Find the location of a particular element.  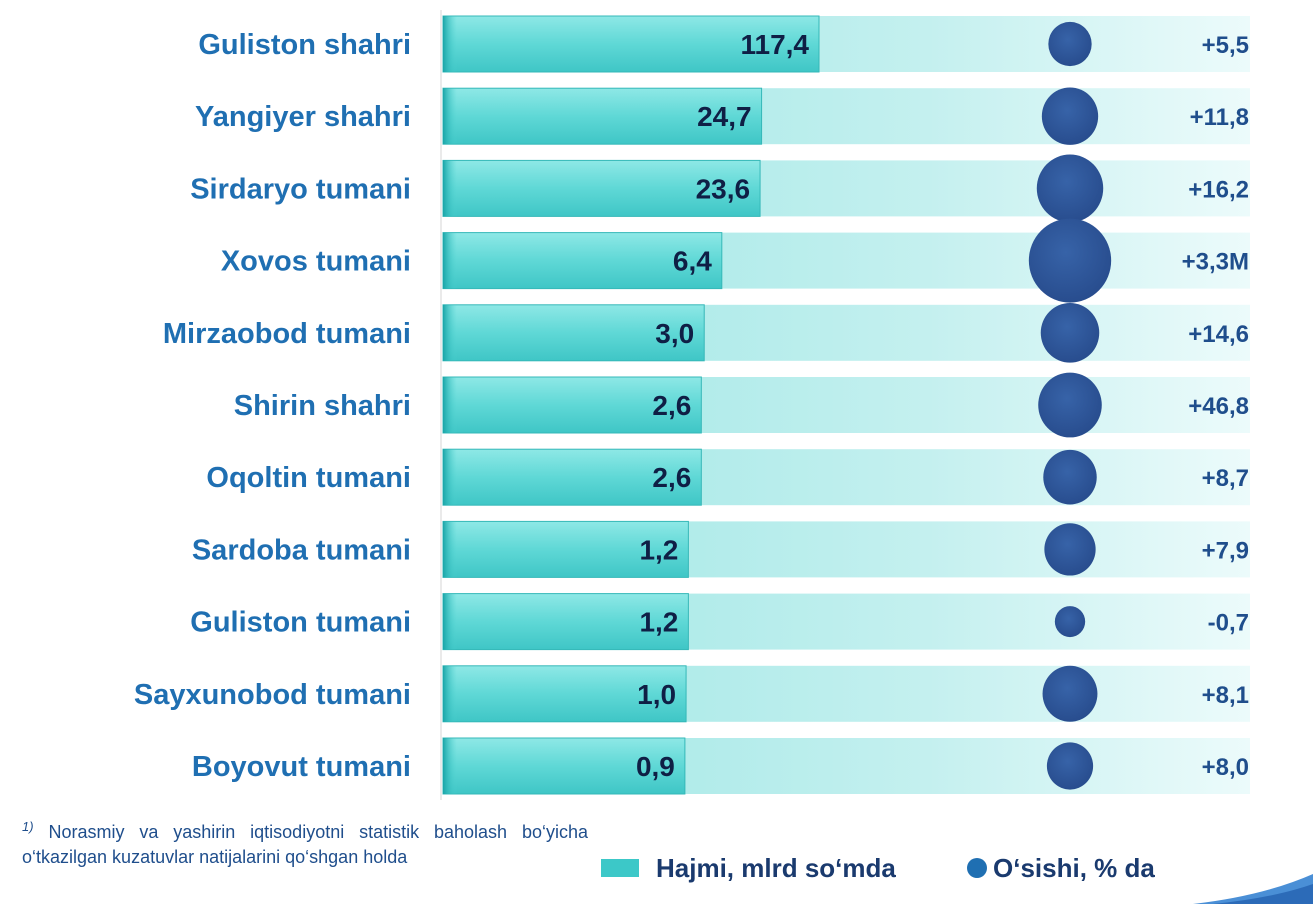

category-label: Guliston shahri is located at coordinates (304, 45).